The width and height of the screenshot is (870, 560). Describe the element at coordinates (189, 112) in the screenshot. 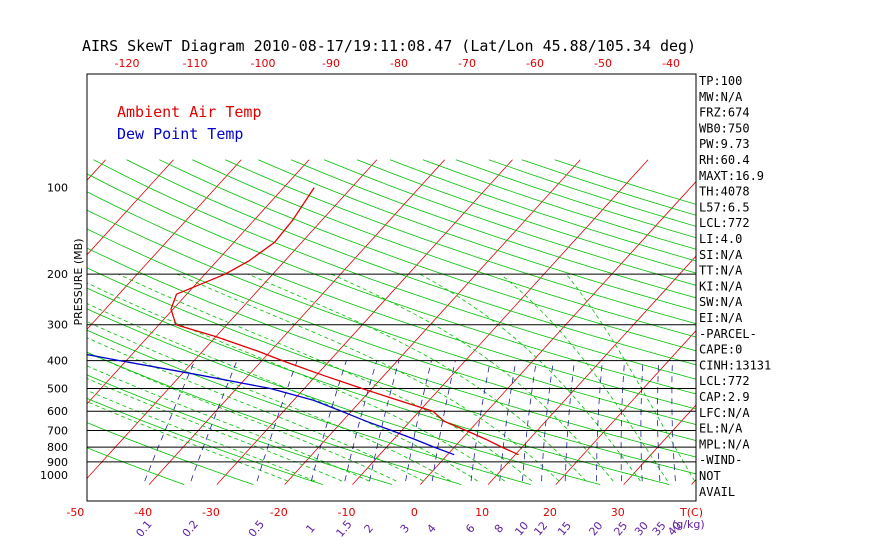

I see `legend-ambient-air-temp: Ambient Air Temp` at that location.